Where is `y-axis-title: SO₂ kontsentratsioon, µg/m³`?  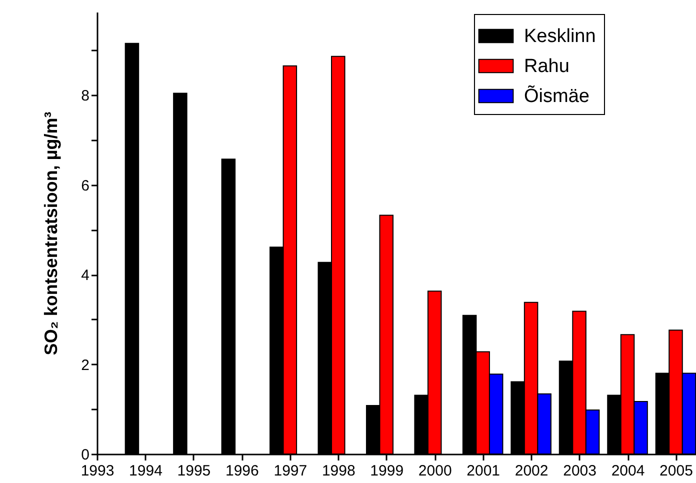
y-axis-title: SO₂ kontsentratsioon, µg/m³ is located at coordinates (51, 234).